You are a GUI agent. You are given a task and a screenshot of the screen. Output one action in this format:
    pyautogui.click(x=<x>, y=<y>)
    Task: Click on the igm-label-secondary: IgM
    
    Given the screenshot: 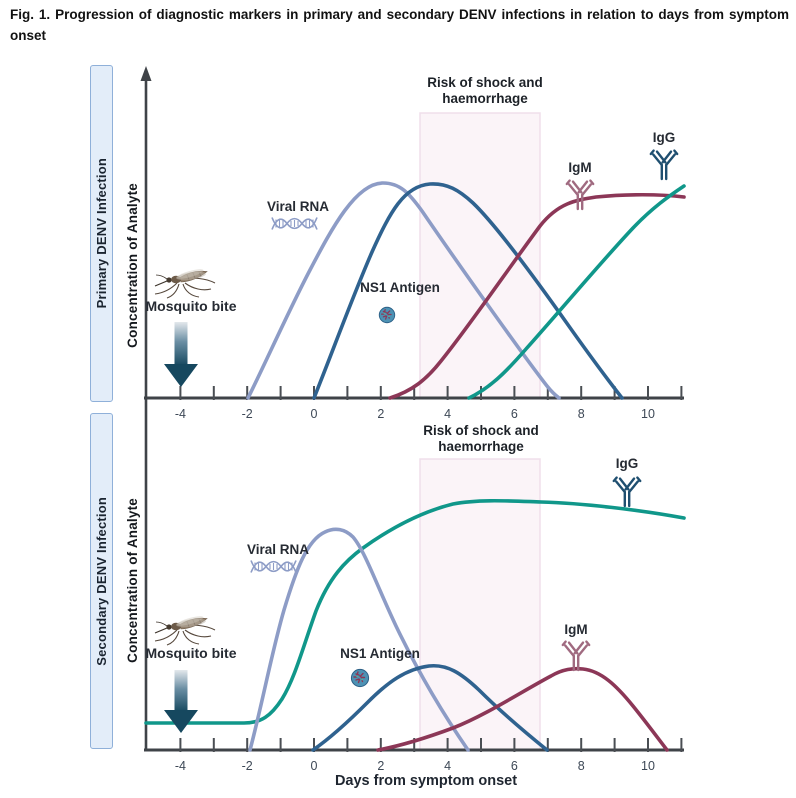 What is the action you would take?
    pyautogui.click(x=576, y=629)
    